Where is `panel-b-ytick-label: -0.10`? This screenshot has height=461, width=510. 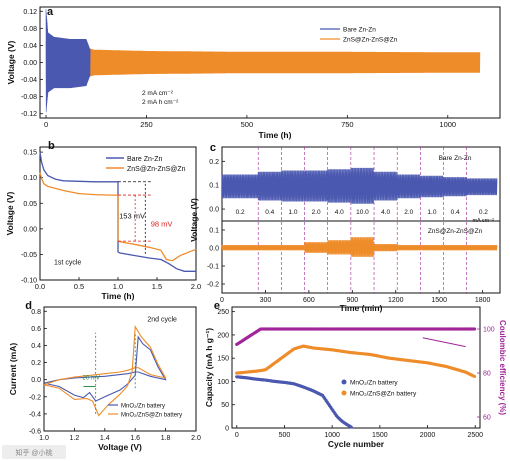
panel-b-ytick-label: -0.10 is located at coordinates (29, 281).